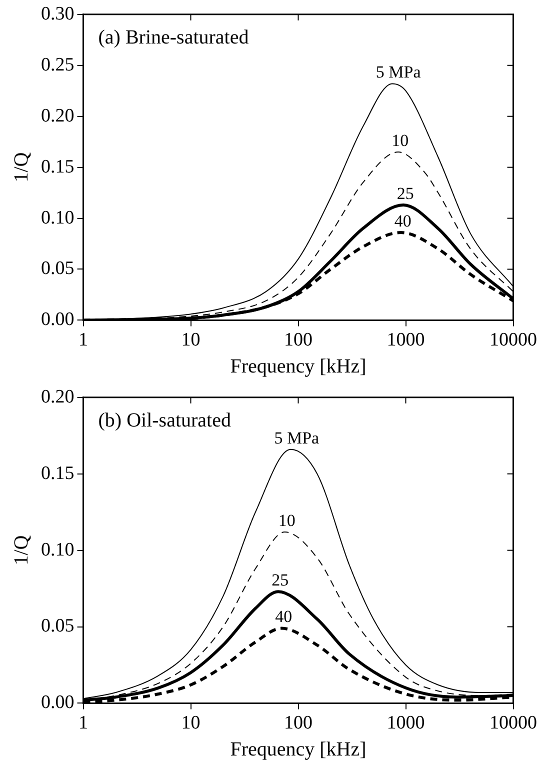  Describe the element at coordinates (164, 421) in the screenshot. I see `text: (b) Oil-saturated` at that location.